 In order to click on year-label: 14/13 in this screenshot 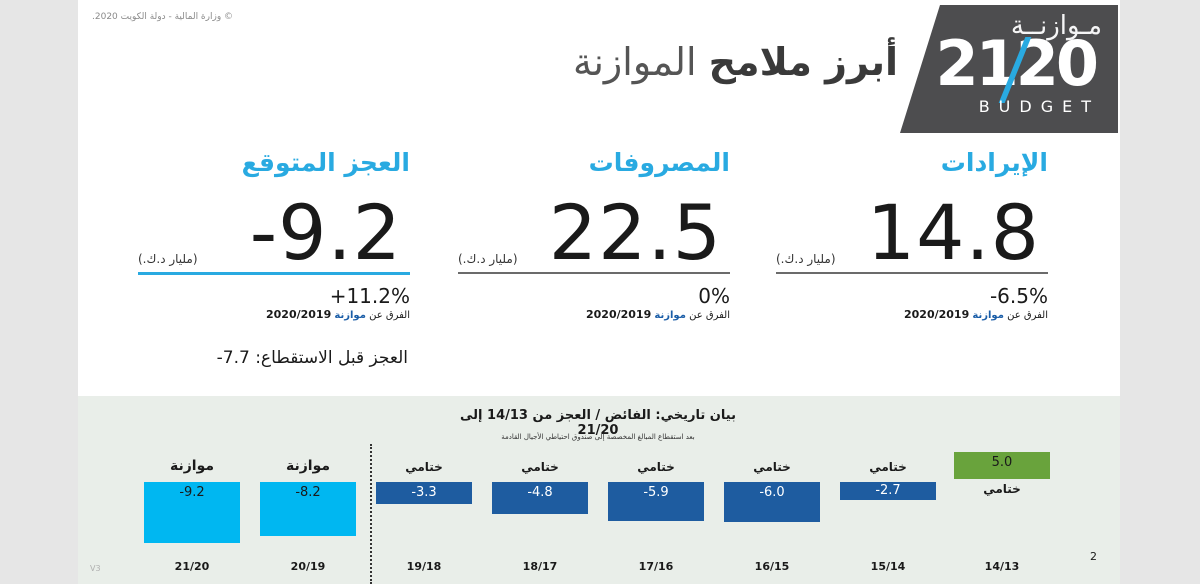, I will do `click(1002, 566)`.